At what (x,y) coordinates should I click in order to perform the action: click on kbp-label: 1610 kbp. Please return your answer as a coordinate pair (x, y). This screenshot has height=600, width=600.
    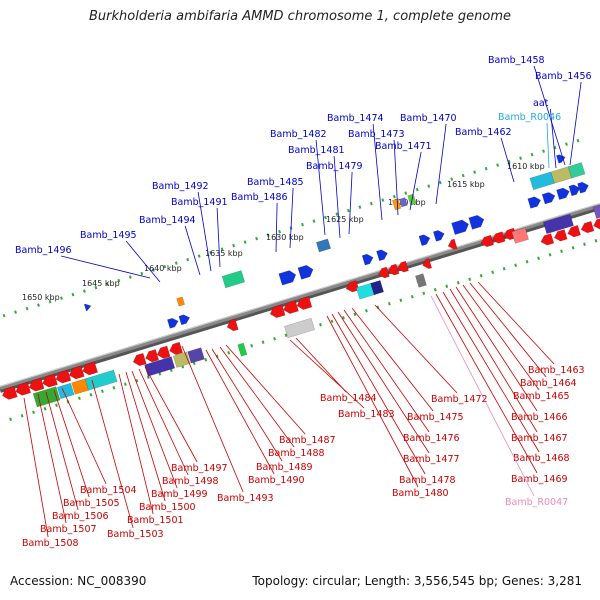
    Looking at the image, I should click on (526, 166).